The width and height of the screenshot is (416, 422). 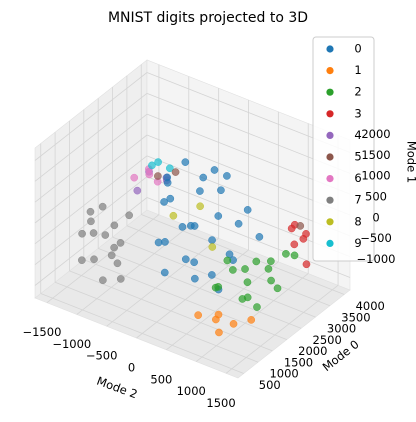 I want to click on z-axis-label: Mode 1, so click(x=410, y=162).